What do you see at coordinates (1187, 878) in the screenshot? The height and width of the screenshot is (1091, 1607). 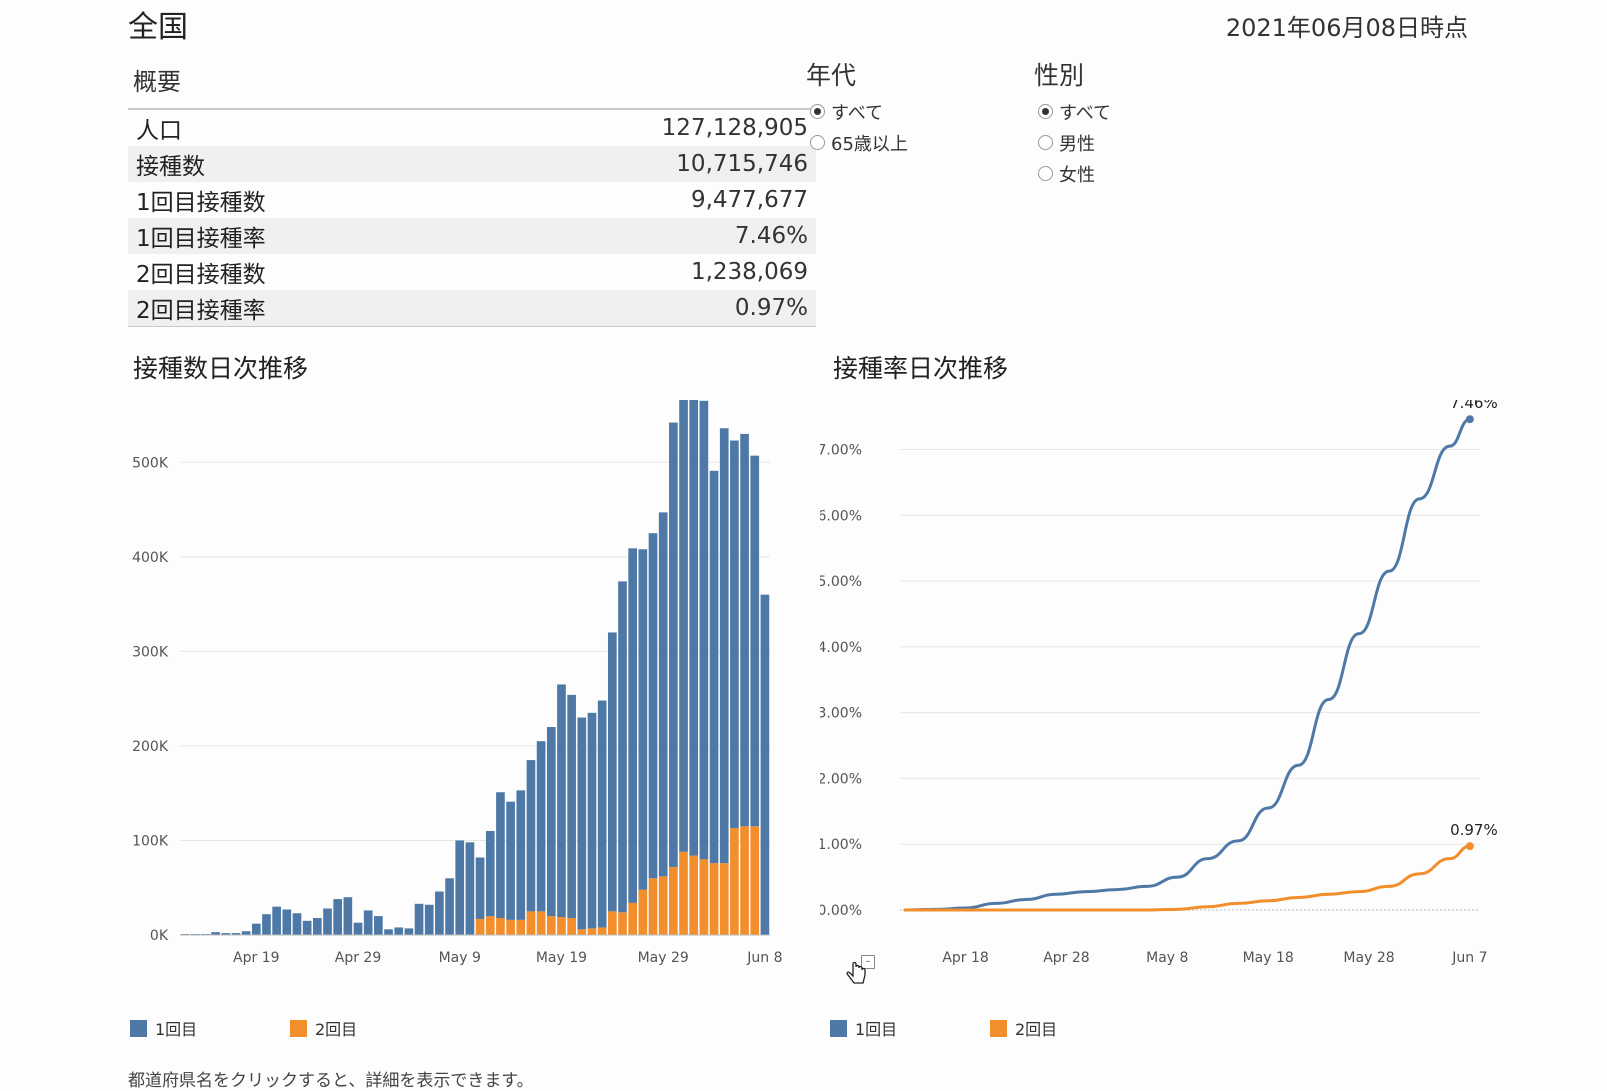 I see `line-second-dose` at bounding box center [1187, 878].